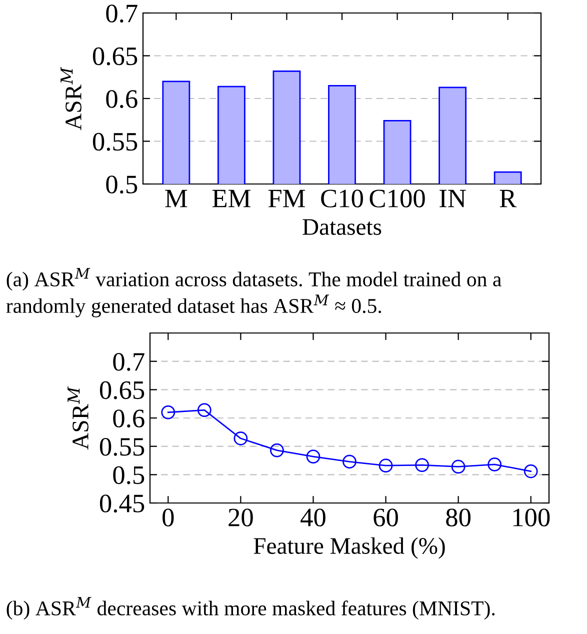 The height and width of the screenshot is (634, 587). Describe the element at coordinates (397, 199) in the screenshot. I see `x-tick-label: C100` at that location.